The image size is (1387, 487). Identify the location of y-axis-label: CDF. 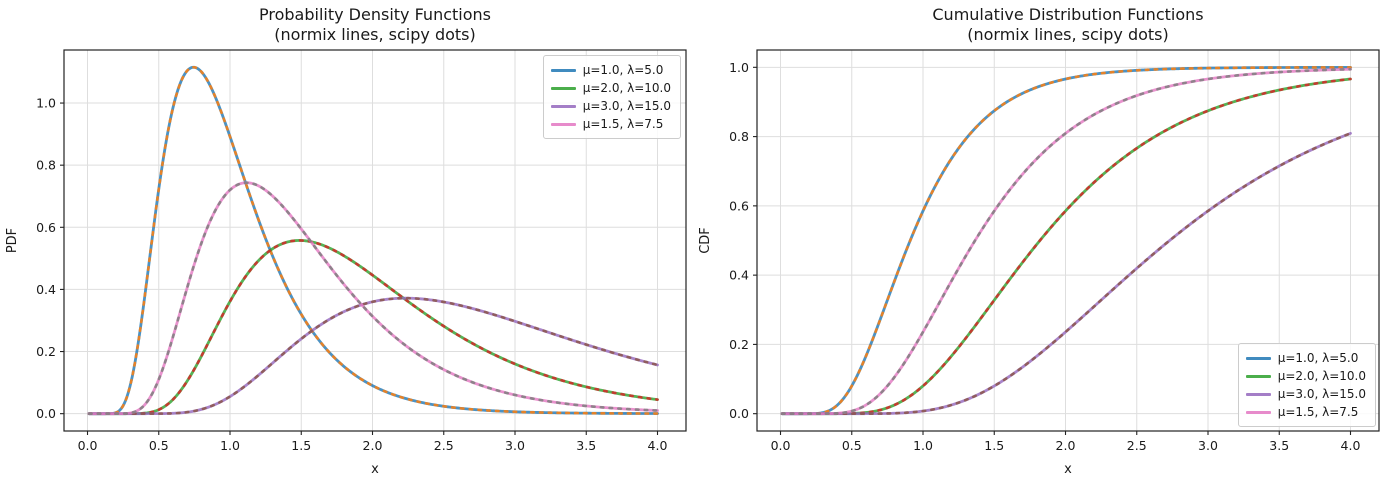
(705, 240).